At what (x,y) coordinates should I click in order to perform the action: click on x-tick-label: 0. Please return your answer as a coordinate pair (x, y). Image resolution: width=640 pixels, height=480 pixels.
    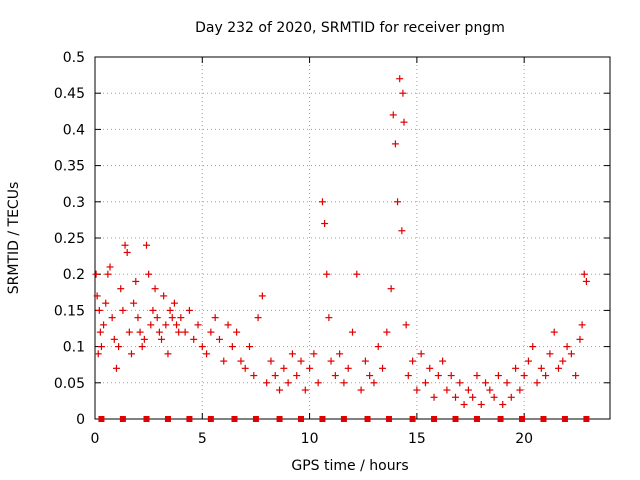
    Looking at the image, I should click on (95, 439).